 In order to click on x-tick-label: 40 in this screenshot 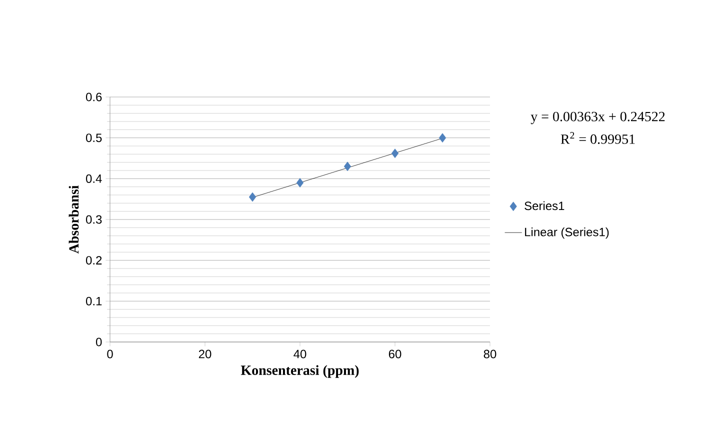, I will do `click(300, 354)`.